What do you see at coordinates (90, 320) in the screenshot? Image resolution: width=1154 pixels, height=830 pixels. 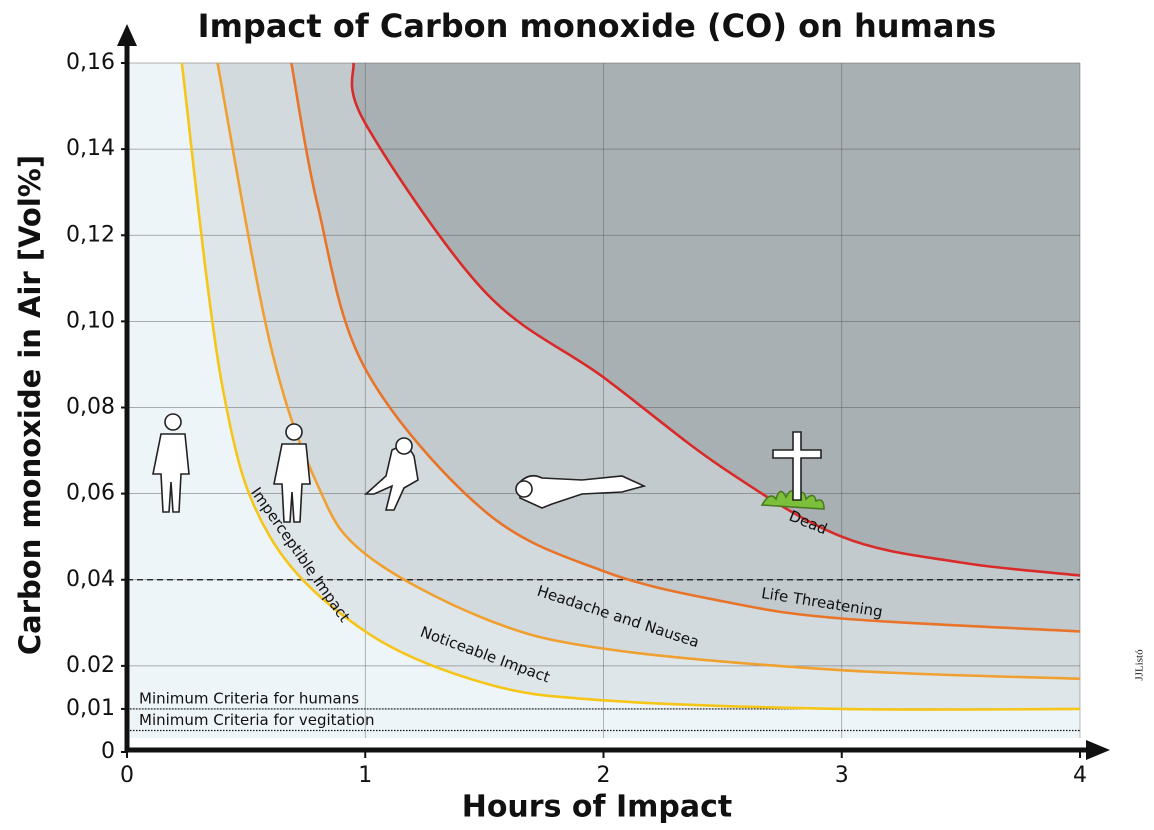 I see `y-tick-label: 0,10` at bounding box center [90, 320].